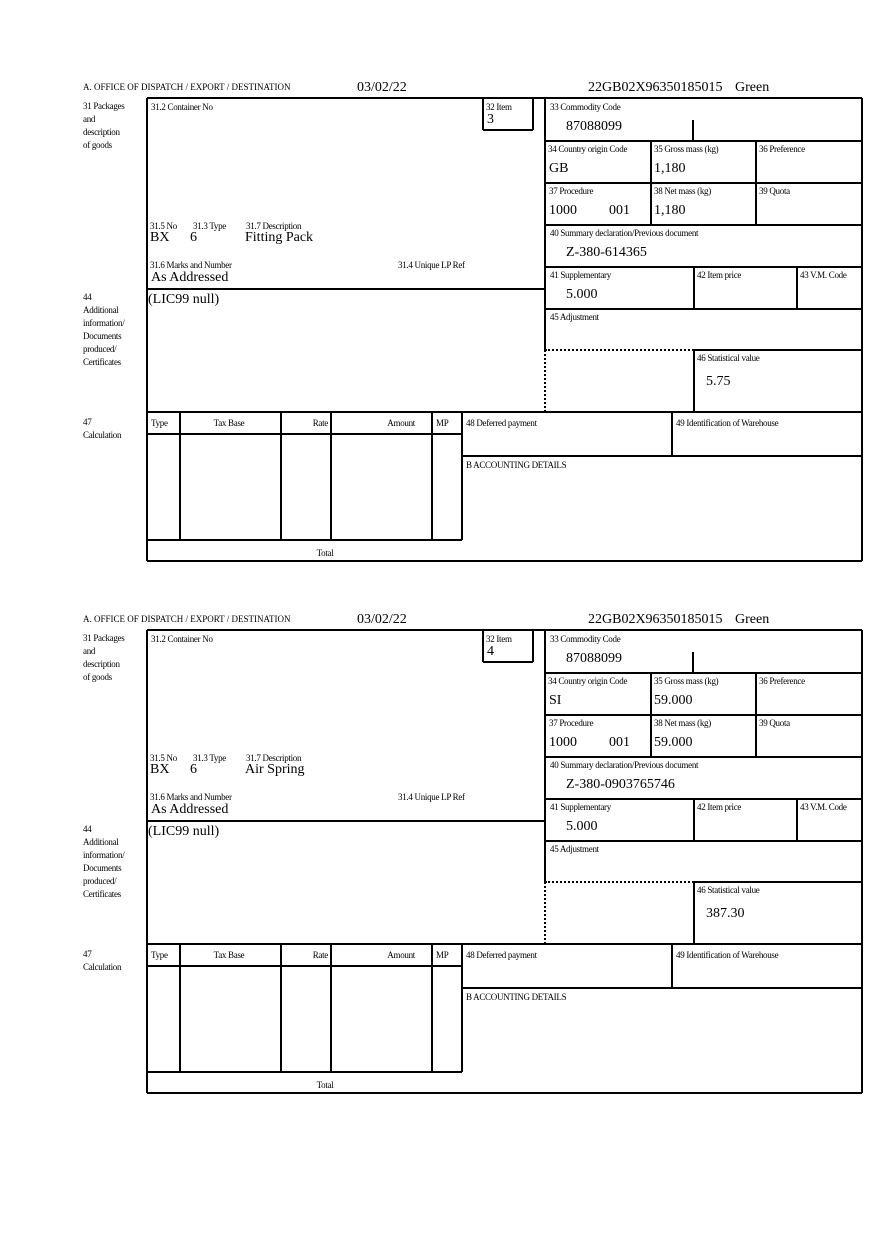  Describe the element at coordinates (673, 700) in the screenshot. I see `gross-mass-value: 59.000` at that location.